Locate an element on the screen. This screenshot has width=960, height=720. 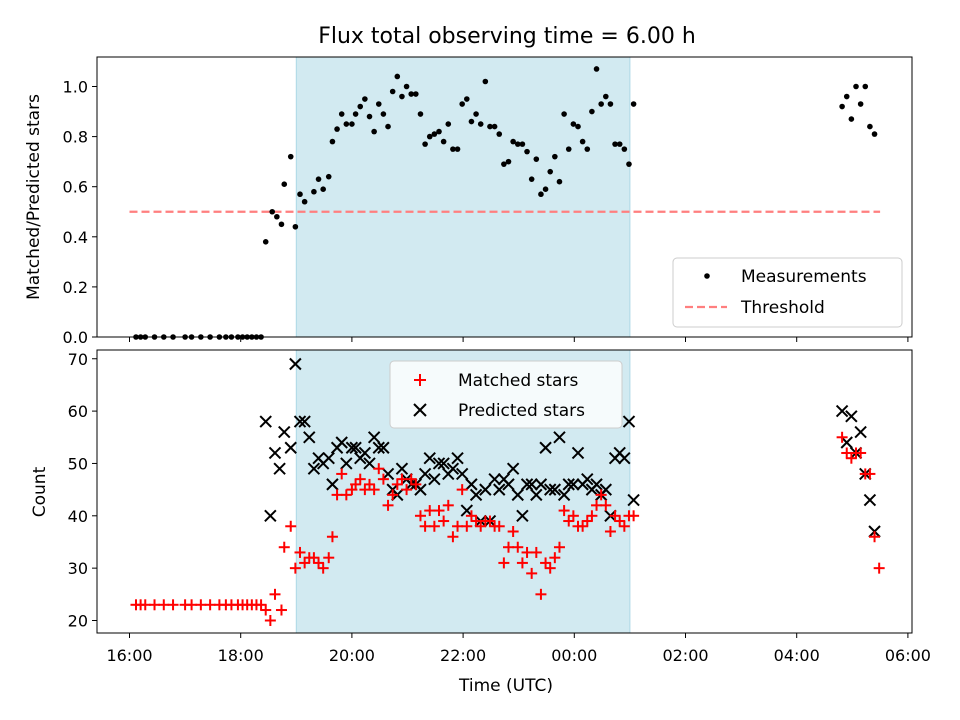
count-legend: Matched stars Predicted stars is located at coordinates (506, 394).